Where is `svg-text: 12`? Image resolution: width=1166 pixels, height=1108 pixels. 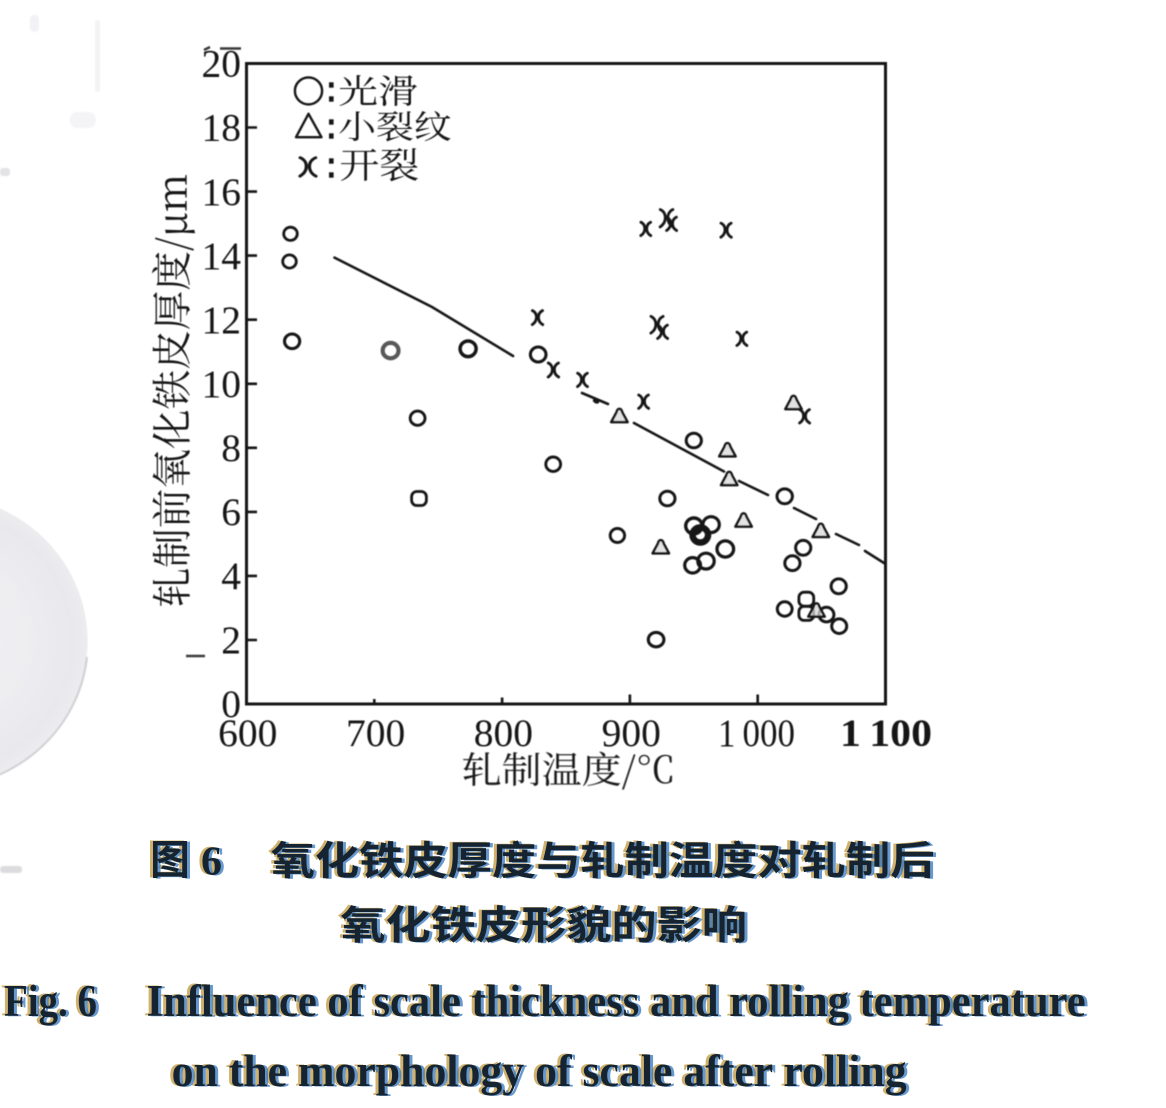 svg-text: 12 is located at coordinates (222, 320).